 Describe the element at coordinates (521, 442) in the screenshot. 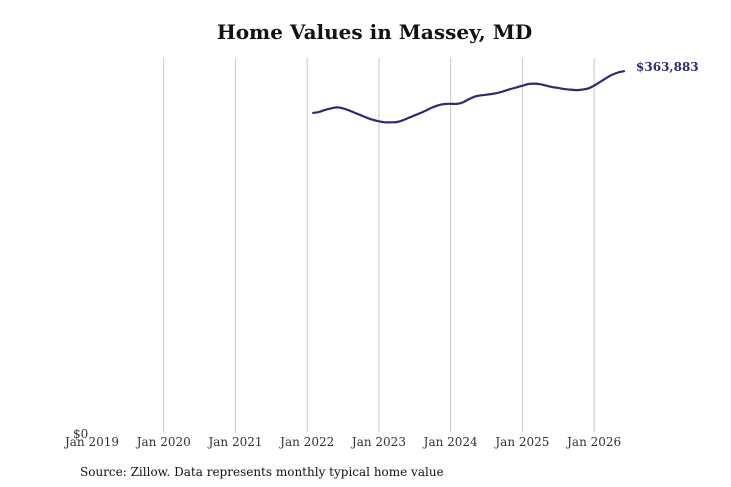

I see `x-tick-label: Jan 2025` at that location.